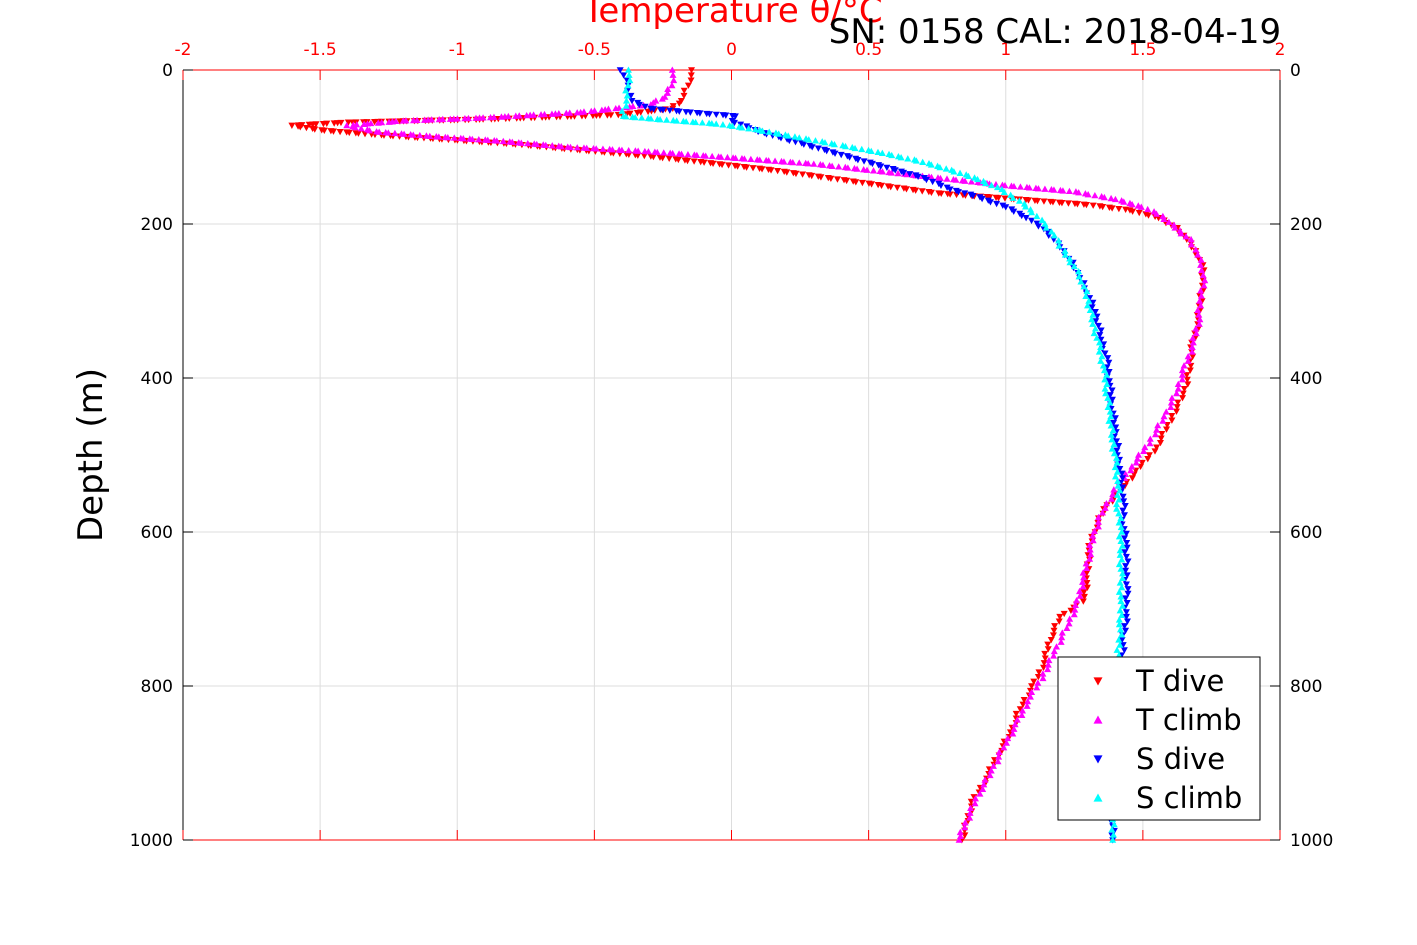 The height and width of the screenshot is (945, 1417). I want to click on y-tick-label-left: 1000, so click(151, 841).